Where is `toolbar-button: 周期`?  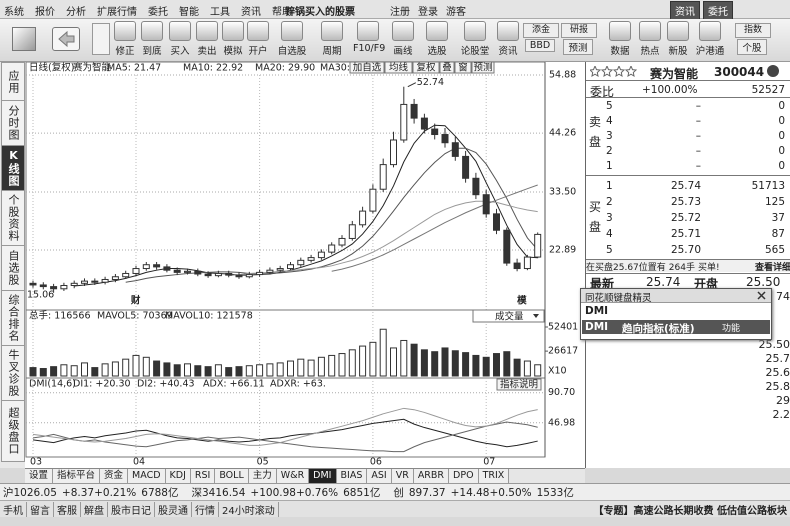
toolbar-button: 周期 is located at coordinates (332, 39).